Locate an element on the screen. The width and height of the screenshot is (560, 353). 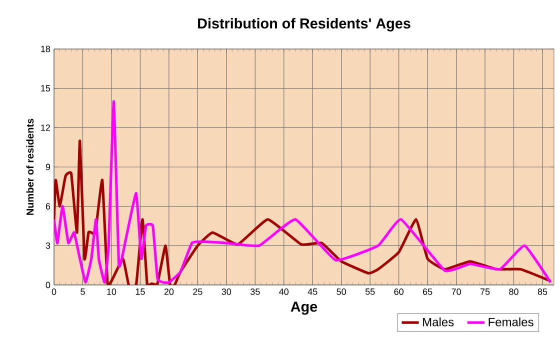
x-axis-title: Age is located at coordinates (304, 308).